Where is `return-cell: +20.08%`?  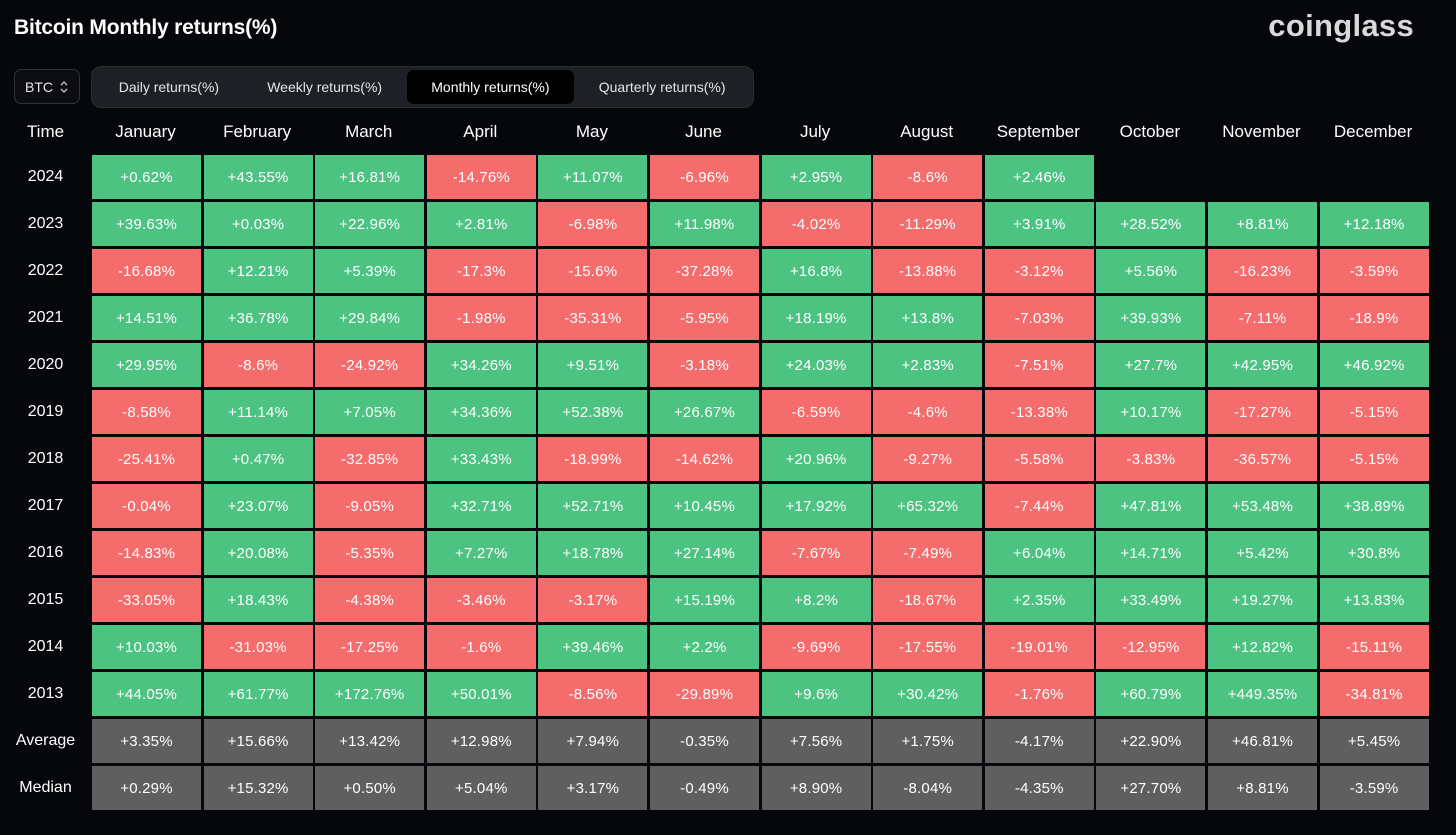
return-cell: +20.08% is located at coordinates (258, 553).